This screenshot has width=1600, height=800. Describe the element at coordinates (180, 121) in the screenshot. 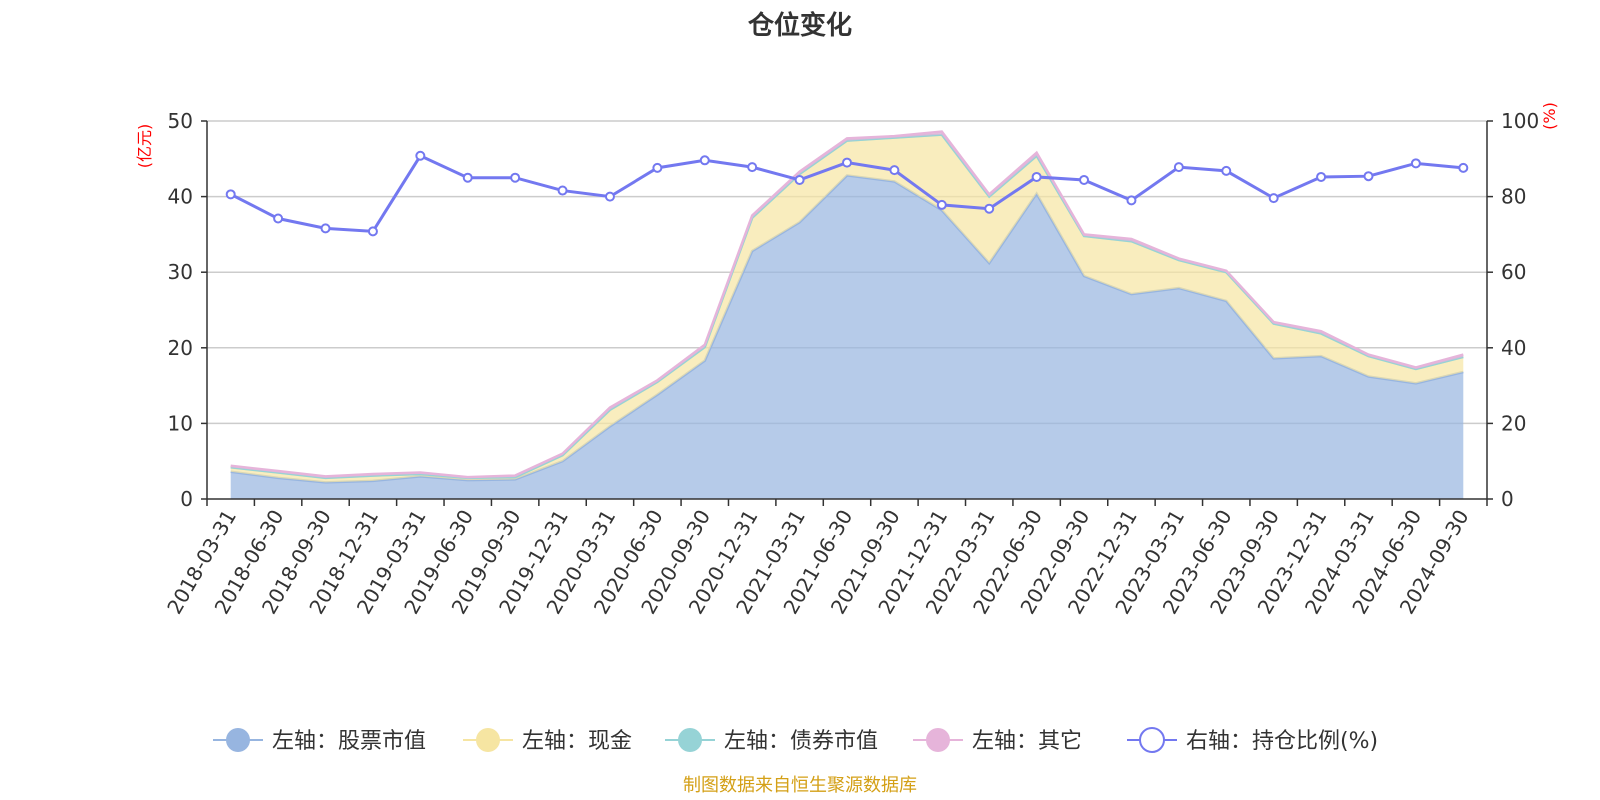

I see `left-tick-label: 50` at that location.